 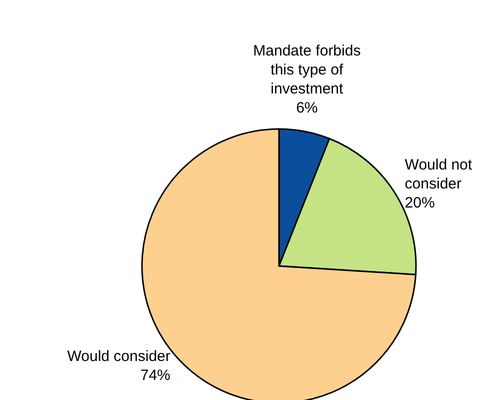 What do you see at coordinates (155, 375) in the screenshot?
I see `data-label: 74%` at bounding box center [155, 375].